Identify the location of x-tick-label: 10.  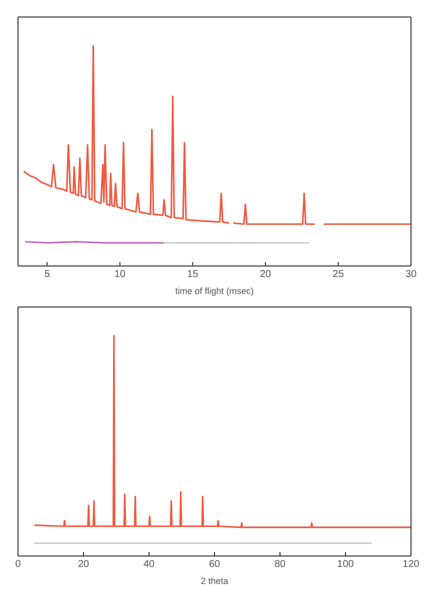
(120, 274).